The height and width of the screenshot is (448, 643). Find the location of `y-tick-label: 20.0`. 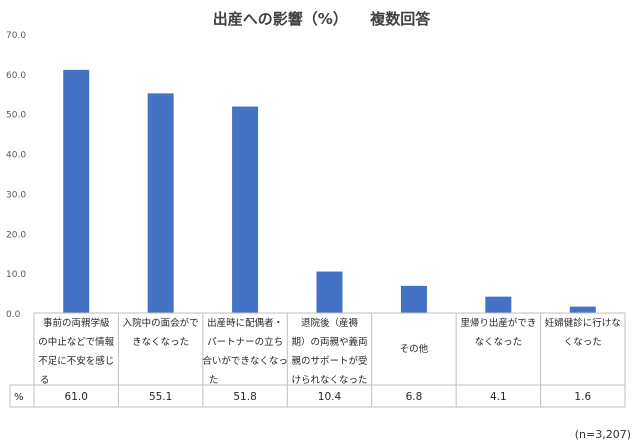

y-tick-label: 20.0 is located at coordinates (16, 235).